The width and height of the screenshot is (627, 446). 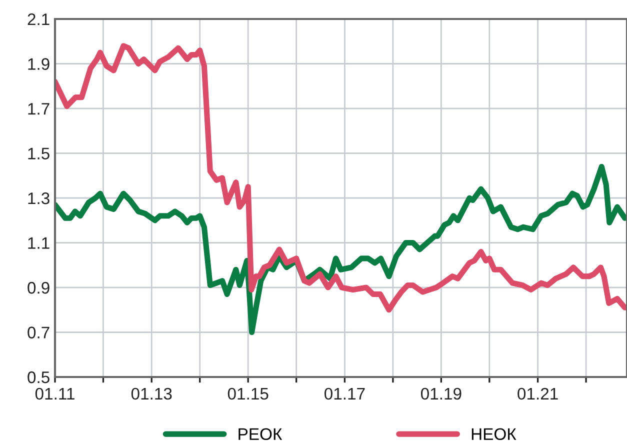 I want to click on y-tick-label: 1.7, so click(x=39, y=109).